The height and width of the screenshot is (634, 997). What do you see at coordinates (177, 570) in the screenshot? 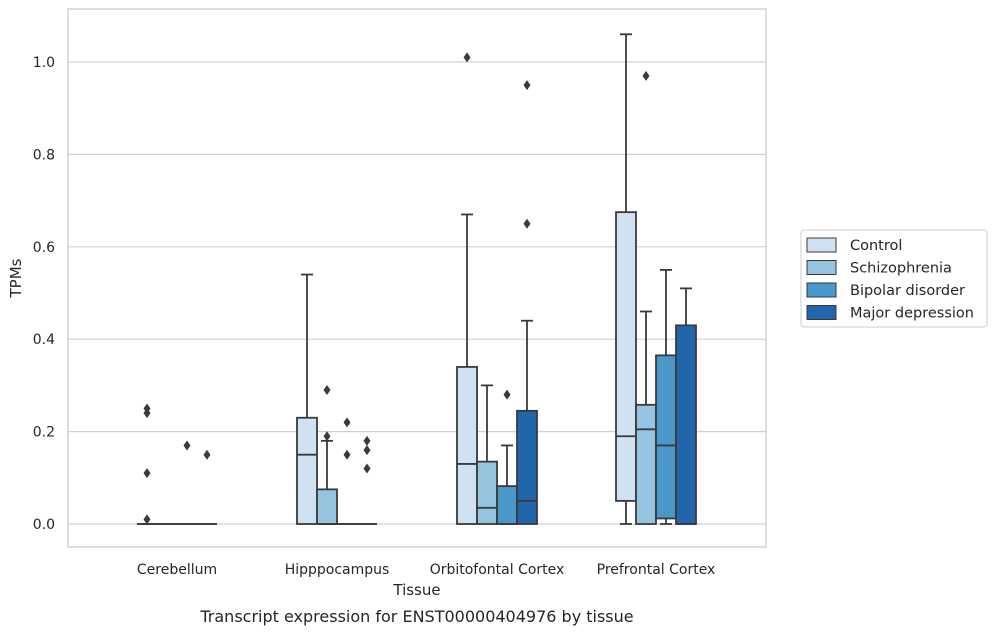
I see `x-tick-label: Cerebellum` at bounding box center [177, 570].